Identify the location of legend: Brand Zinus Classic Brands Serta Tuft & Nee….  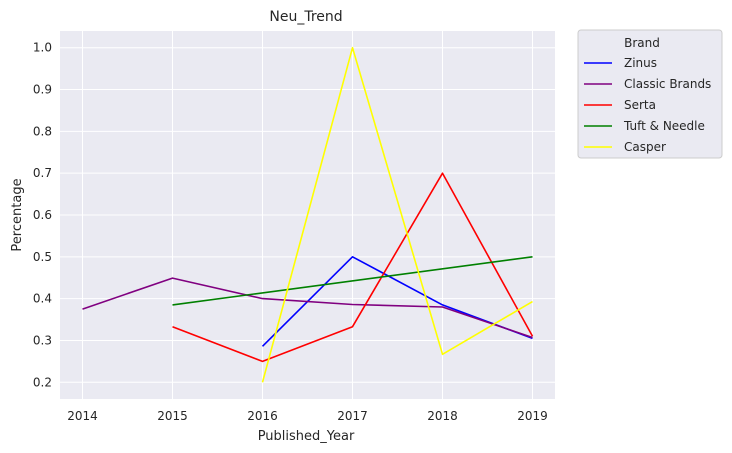
(650, 94).